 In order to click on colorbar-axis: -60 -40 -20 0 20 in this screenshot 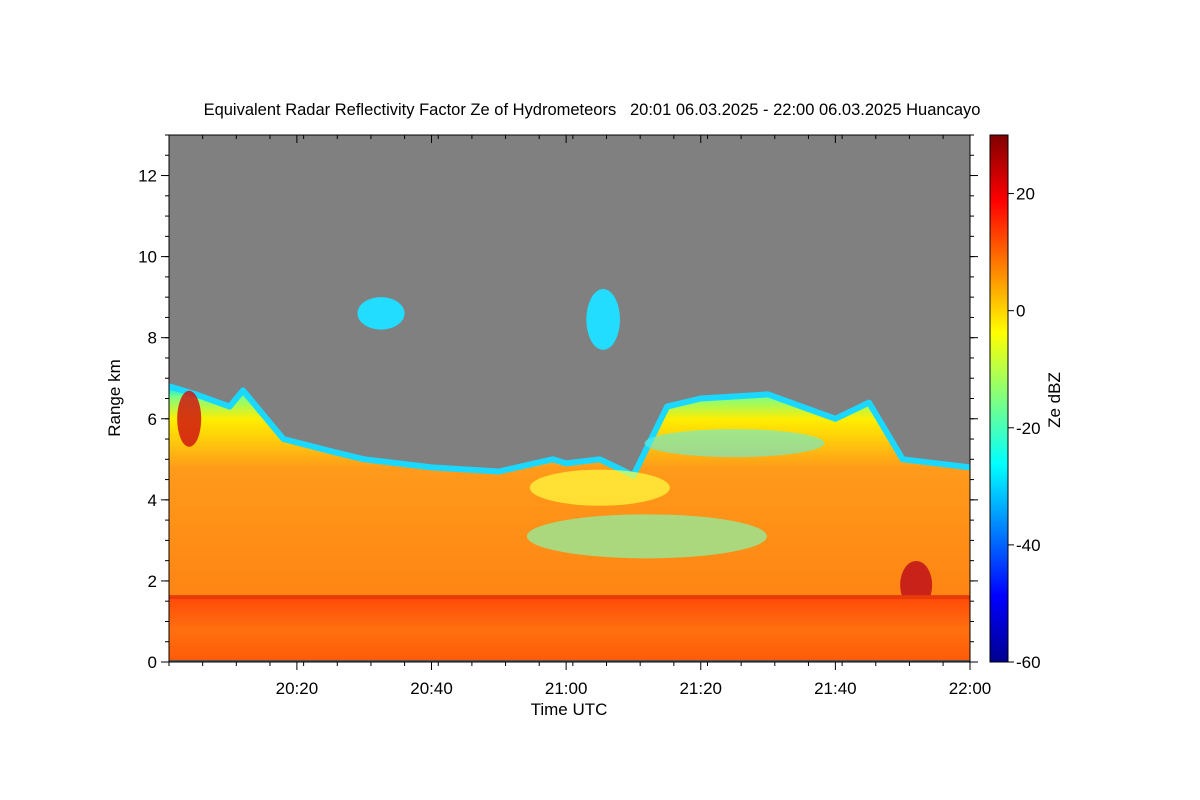, I will do `click(1024, 428)`.